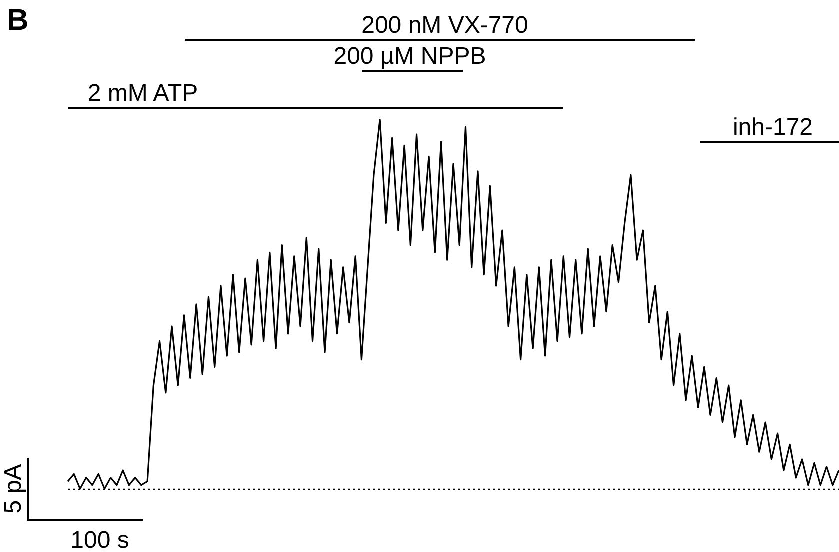 Image resolution: width=839 pixels, height=552 pixels. What do you see at coordinates (410, 56) in the screenshot?
I see `text: 200 µM NPPB` at bounding box center [410, 56].